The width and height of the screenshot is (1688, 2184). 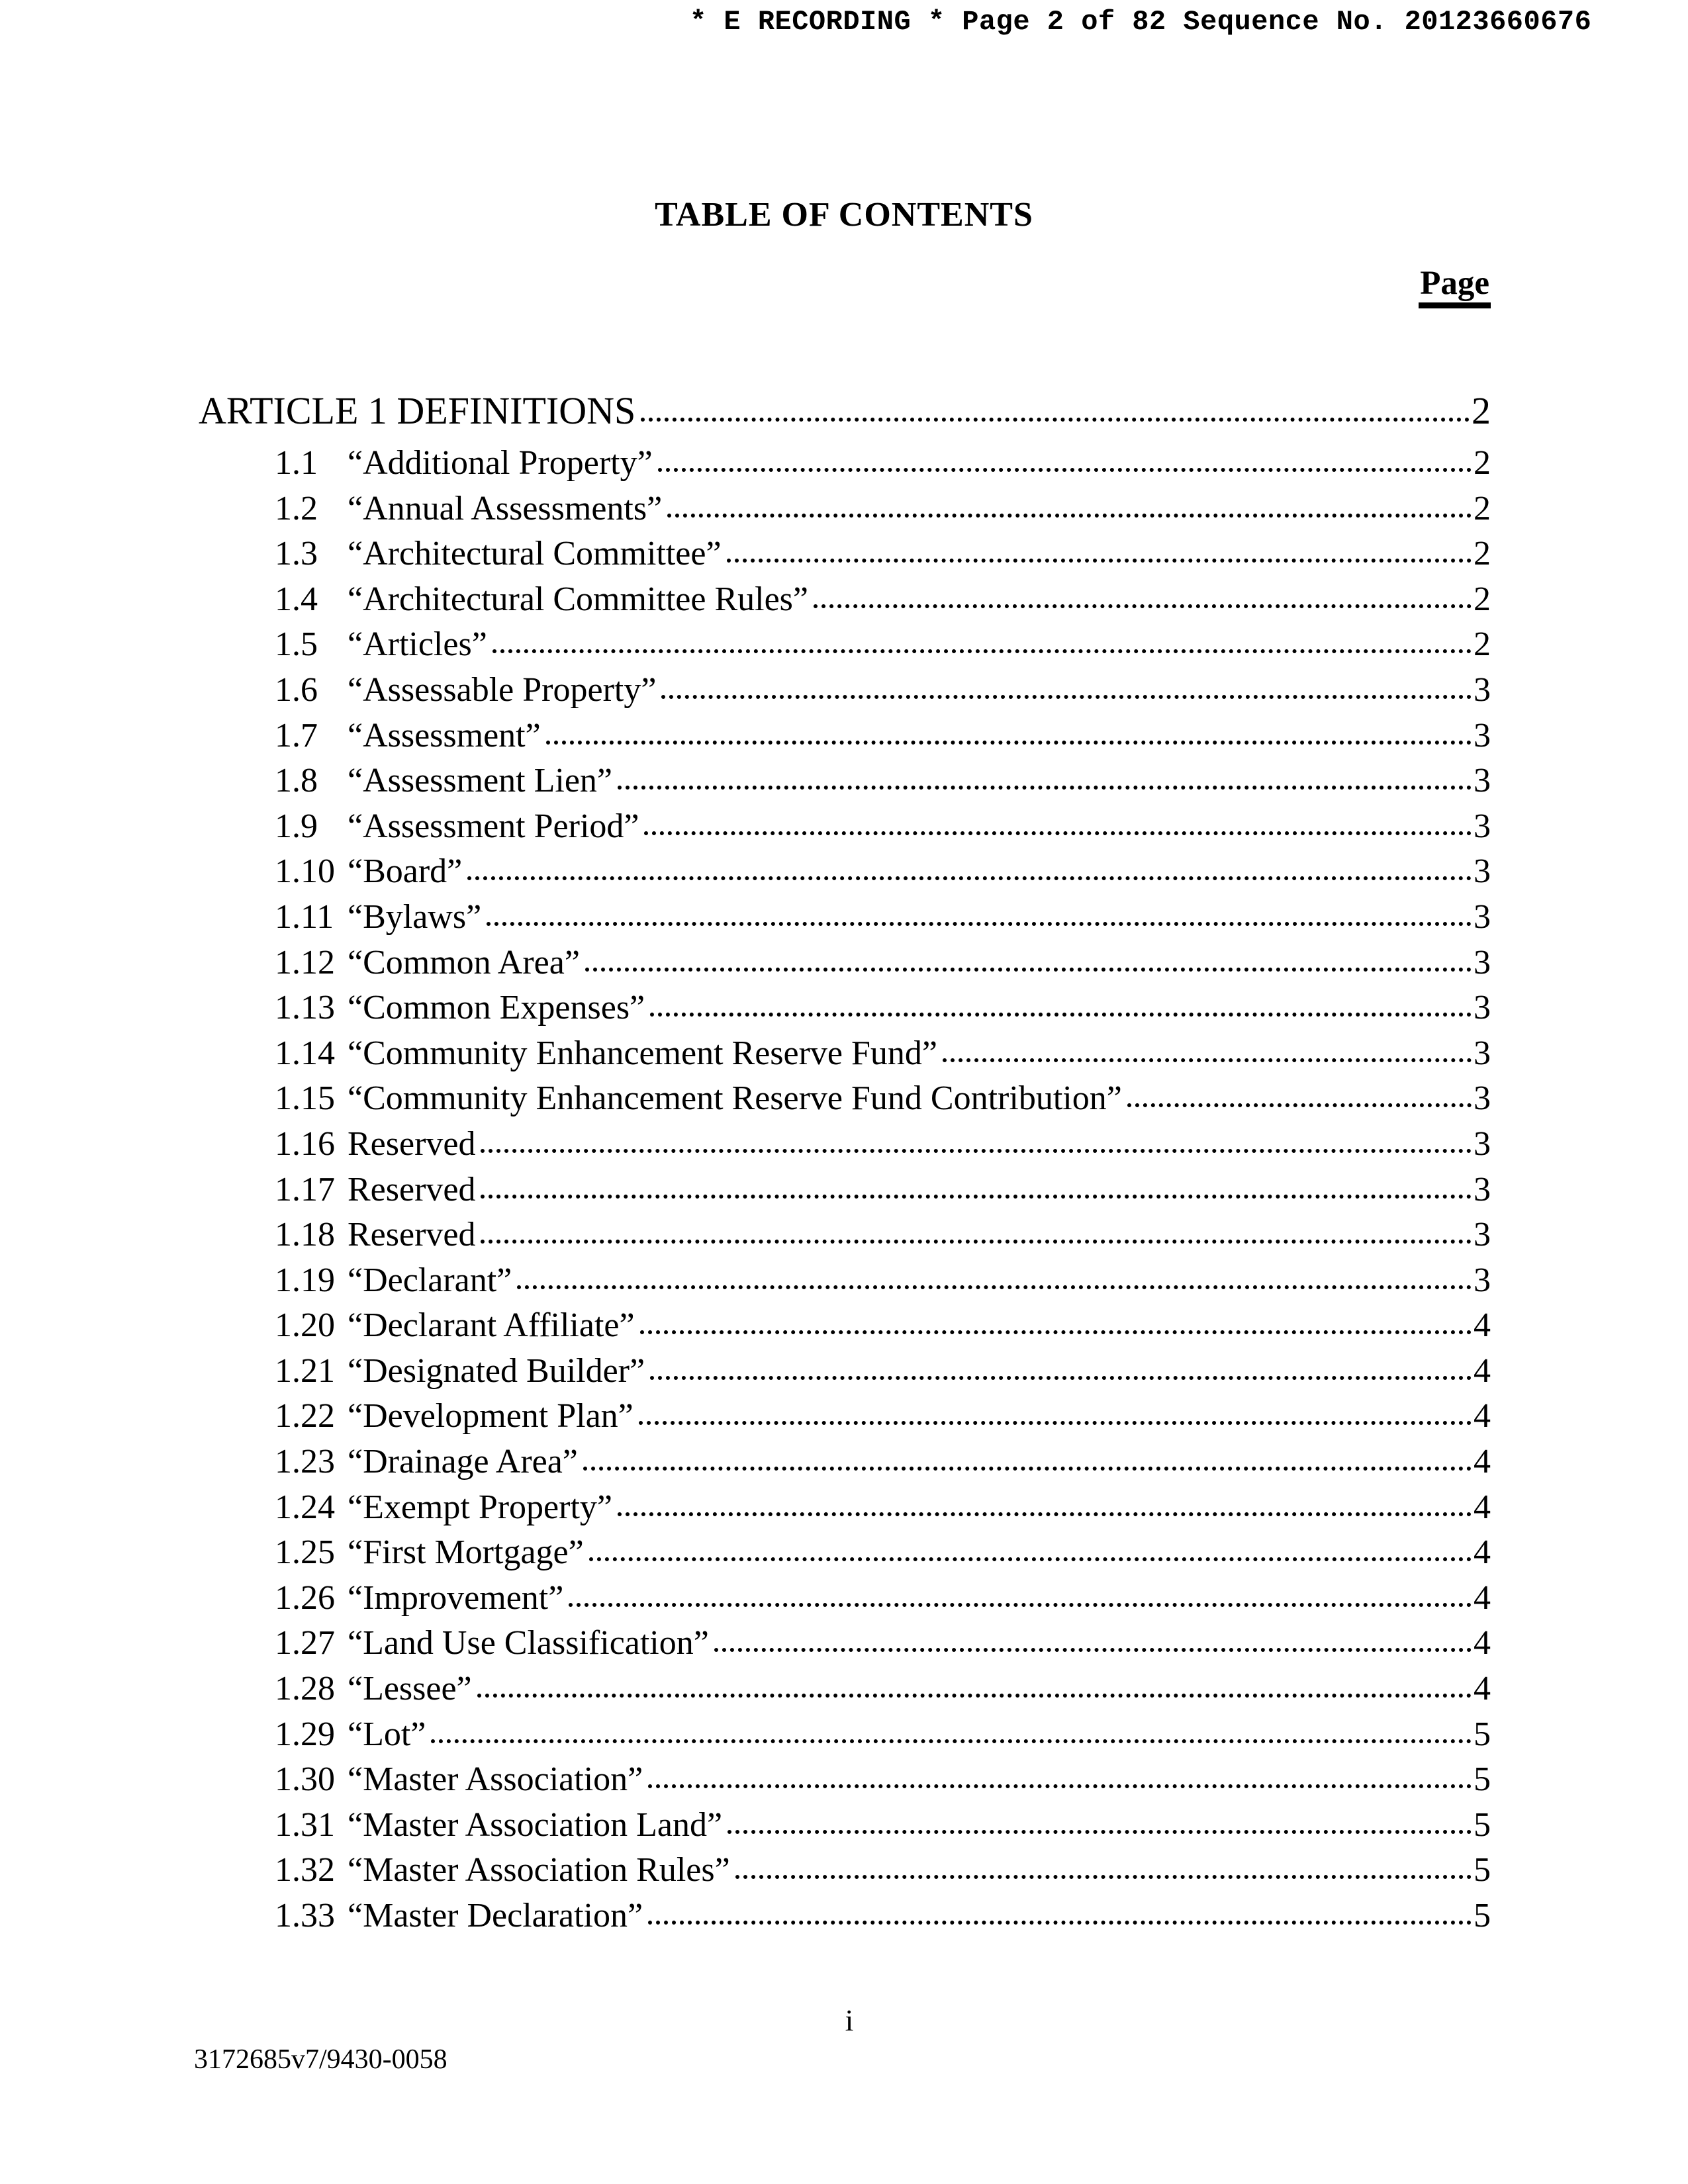 I want to click on section-title: “Common Expenses”, so click(x=496, y=1008).